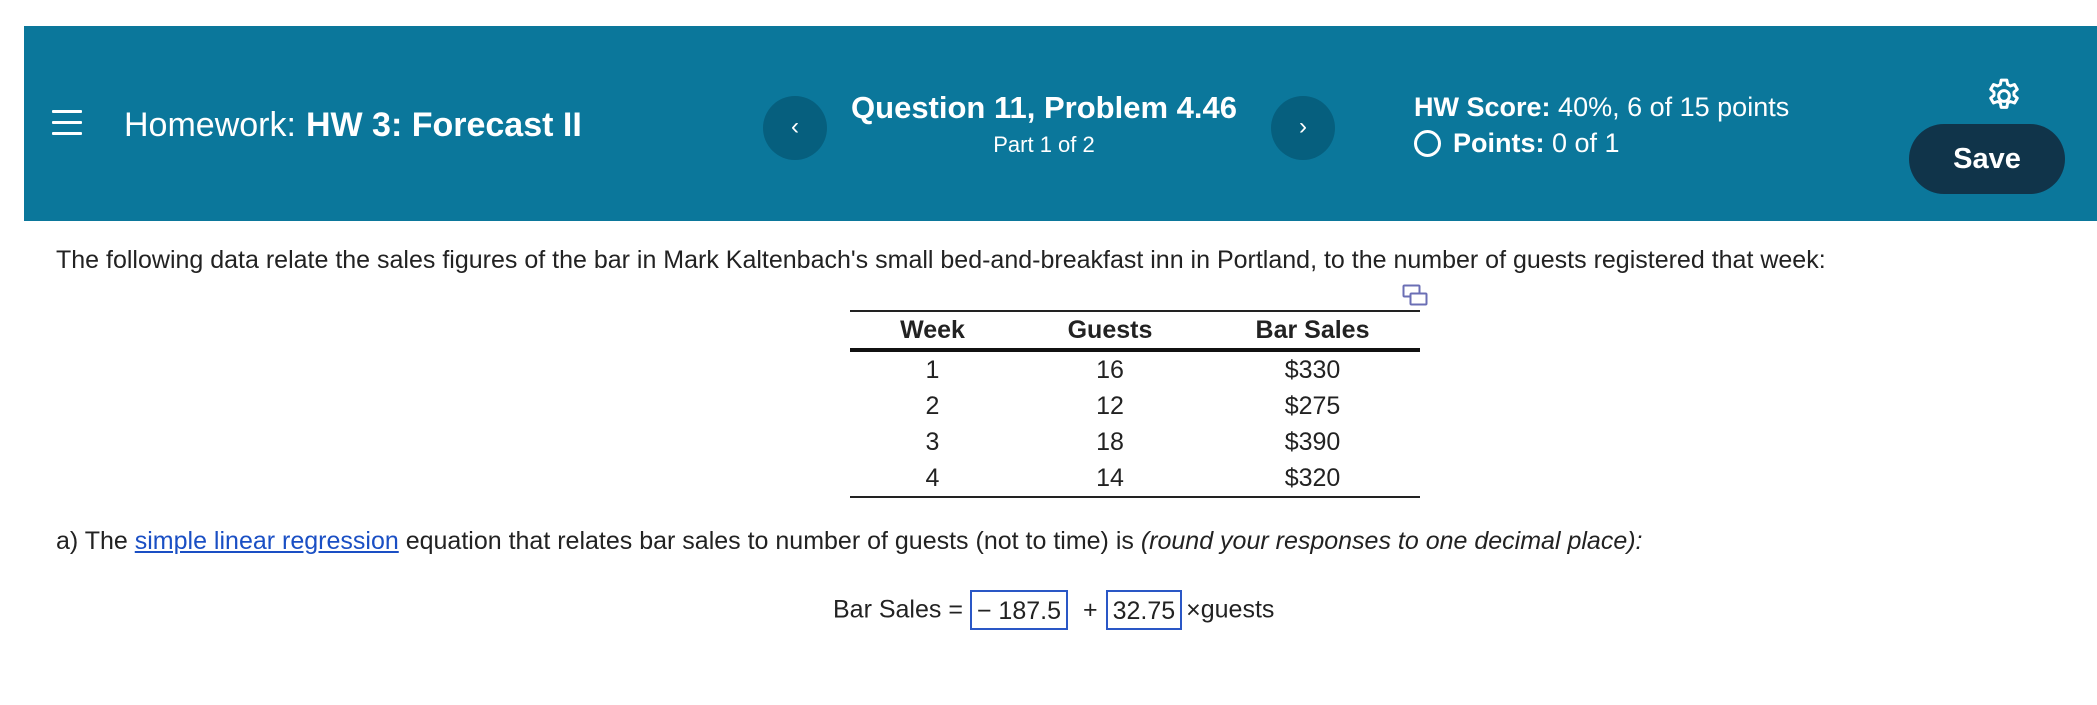  I want to click on popout-table-icon, so click(1415, 295).